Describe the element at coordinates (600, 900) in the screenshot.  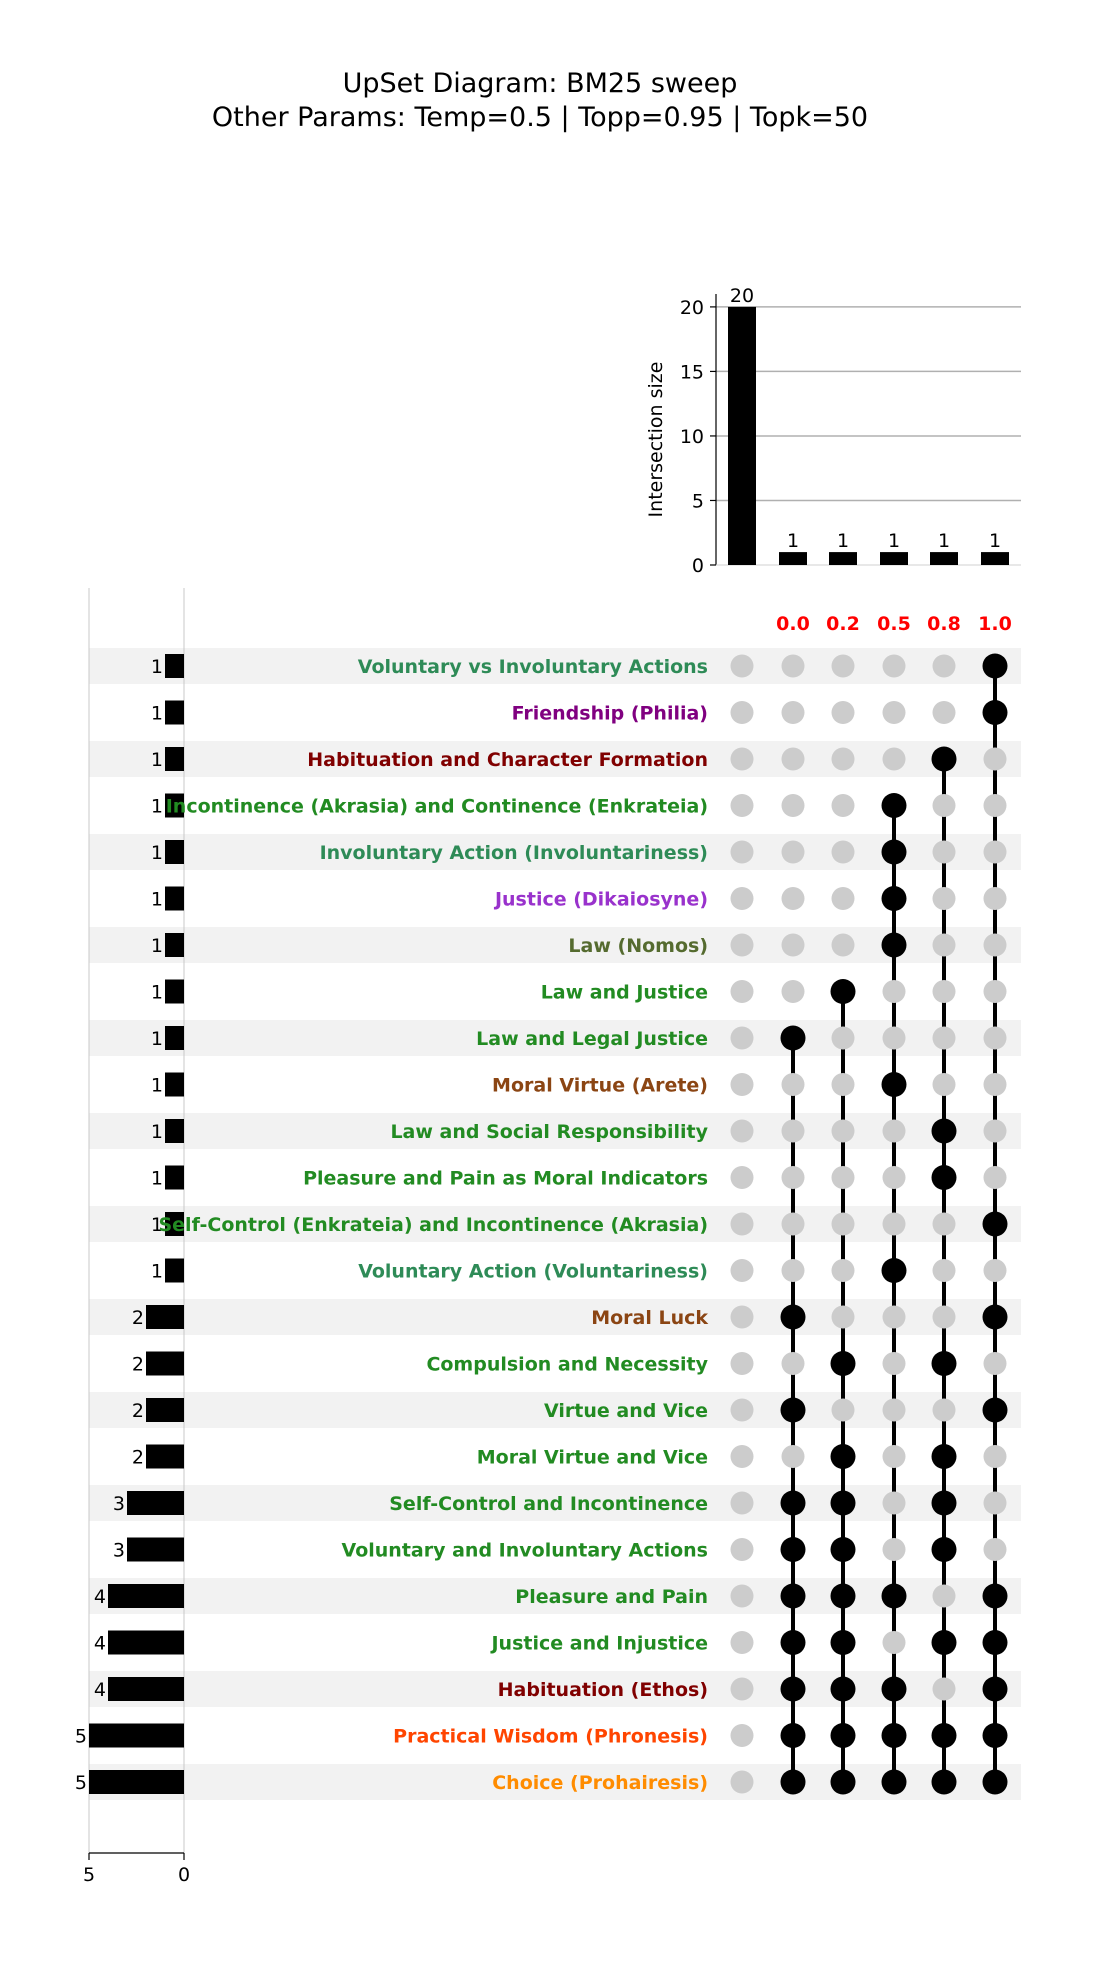
I see `category-label: Justice (Dikaiosyne)` at that location.